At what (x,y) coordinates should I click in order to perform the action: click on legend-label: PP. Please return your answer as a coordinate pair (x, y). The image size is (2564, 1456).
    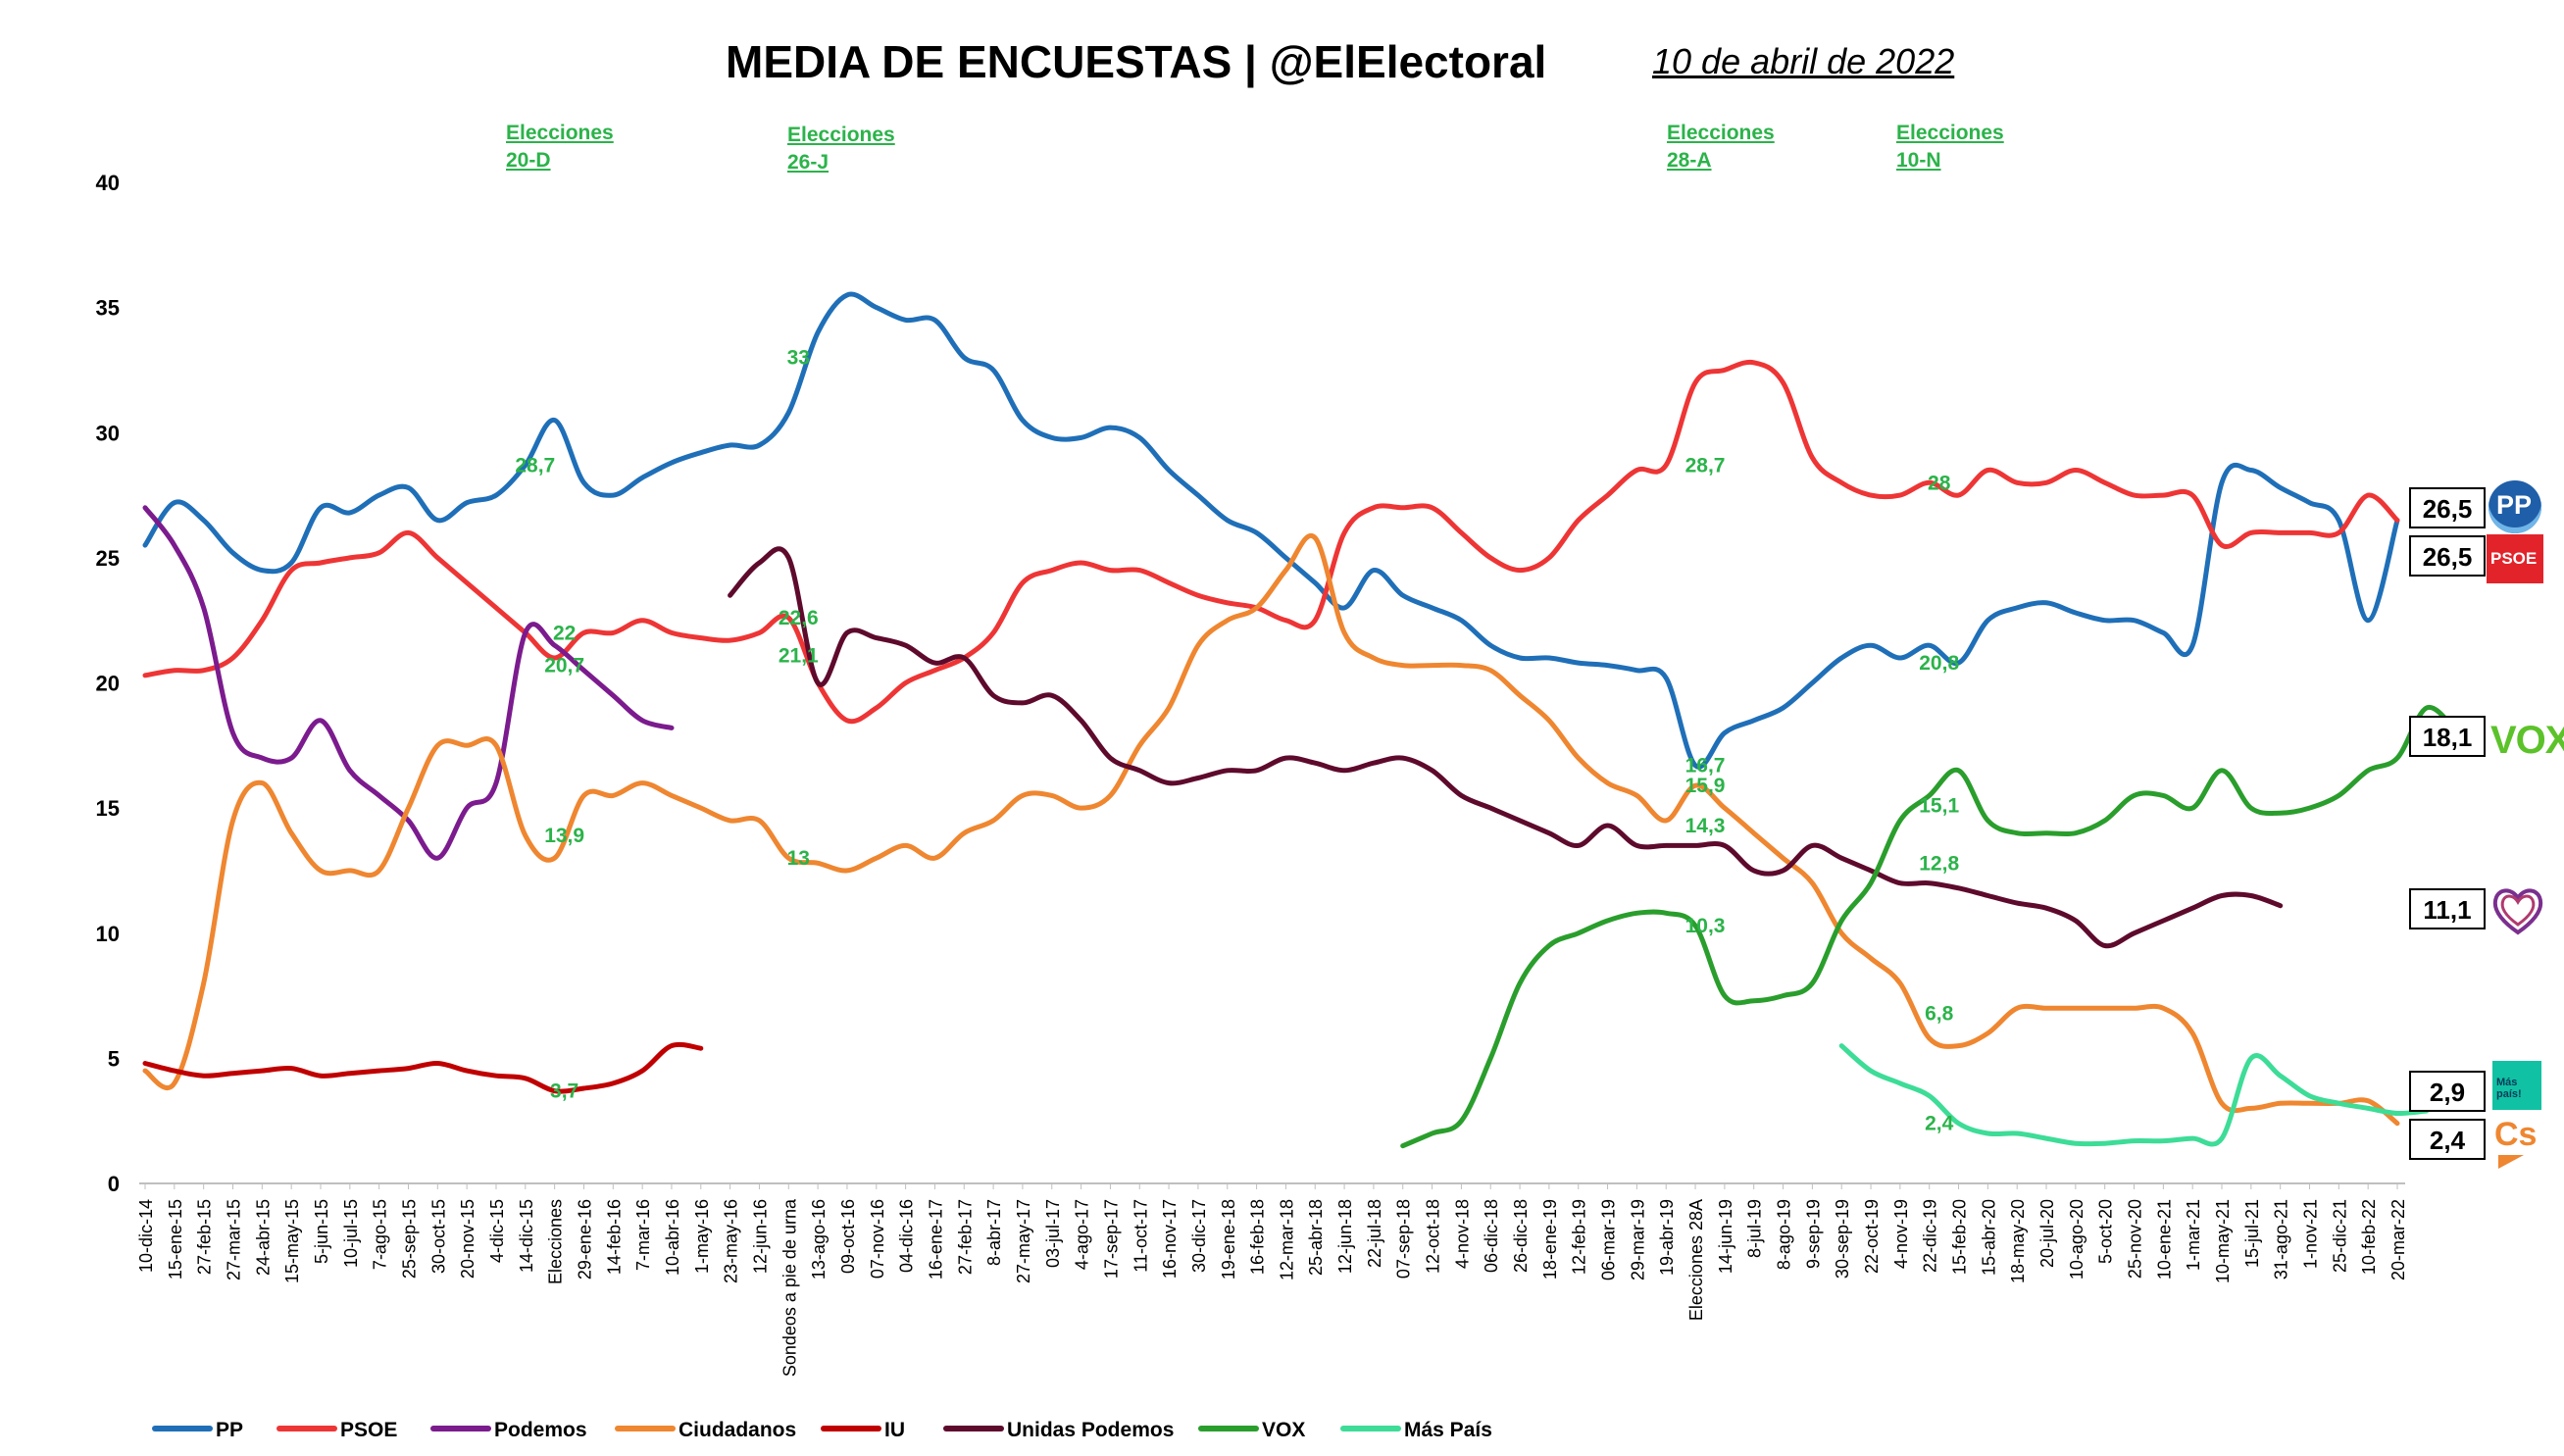
    Looking at the image, I should click on (229, 1430).